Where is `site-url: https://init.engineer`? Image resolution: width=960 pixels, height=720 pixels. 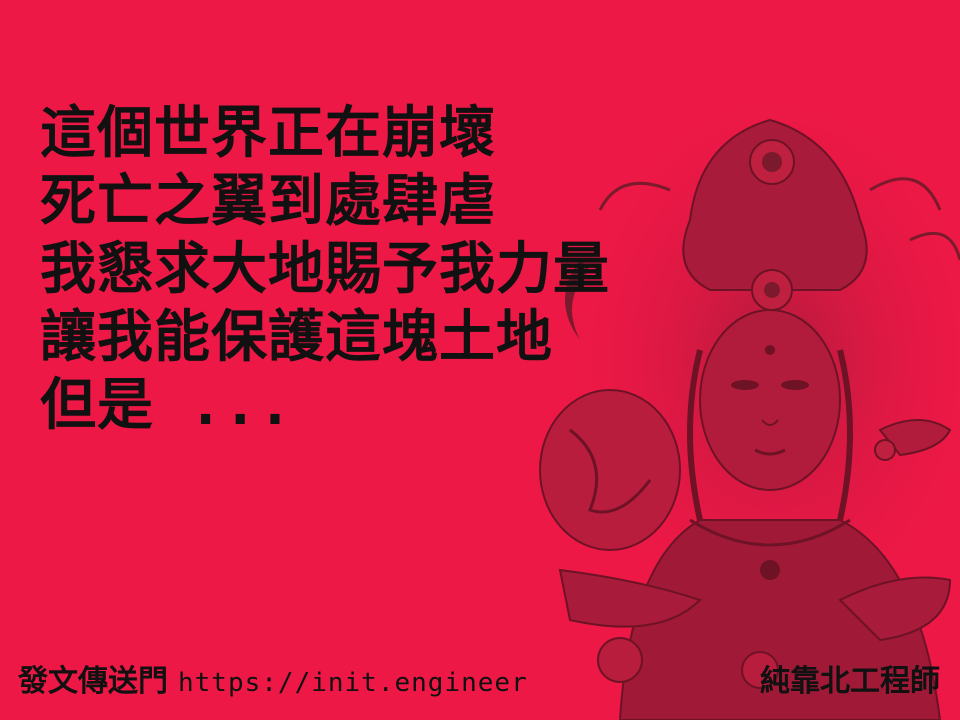 site-url: https://init.engineer is located at coordinates (353, 683).